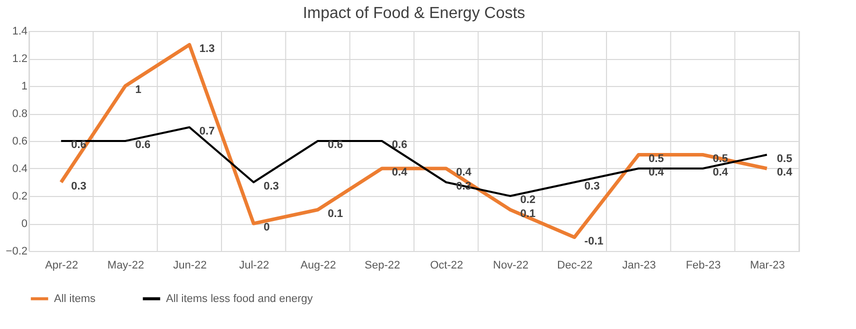  What do you see at coordinates (267, 228) in the screenshot?
I see `data-label: 0` at bounding box center [267, 228].